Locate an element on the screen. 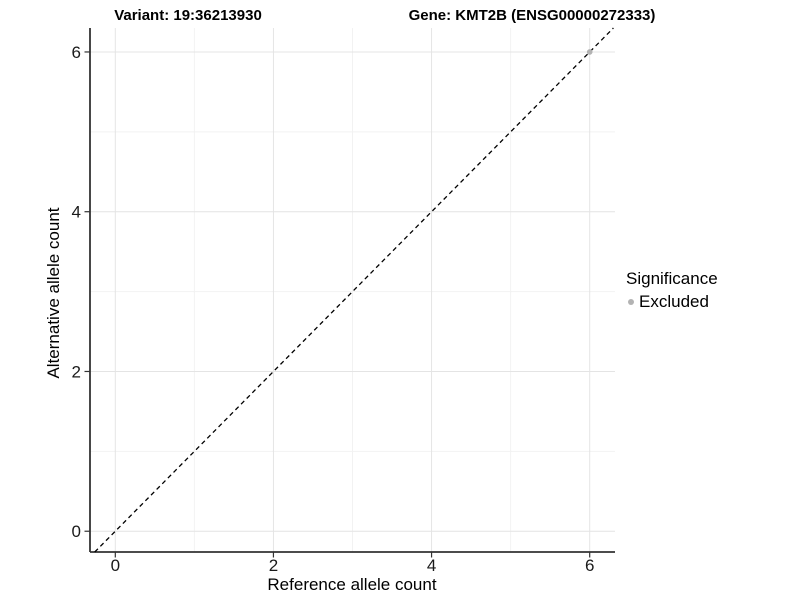 The image size is (800, 600). y-tick-label: 4 is located at coordinates (76, 212).